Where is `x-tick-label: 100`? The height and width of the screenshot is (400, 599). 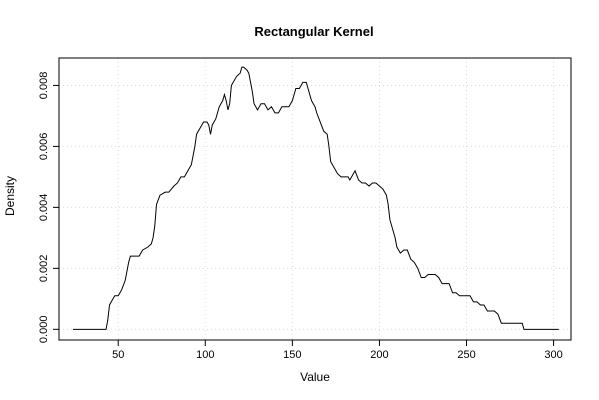
x-tick-label: 100 is located at coordinates (205, 355).